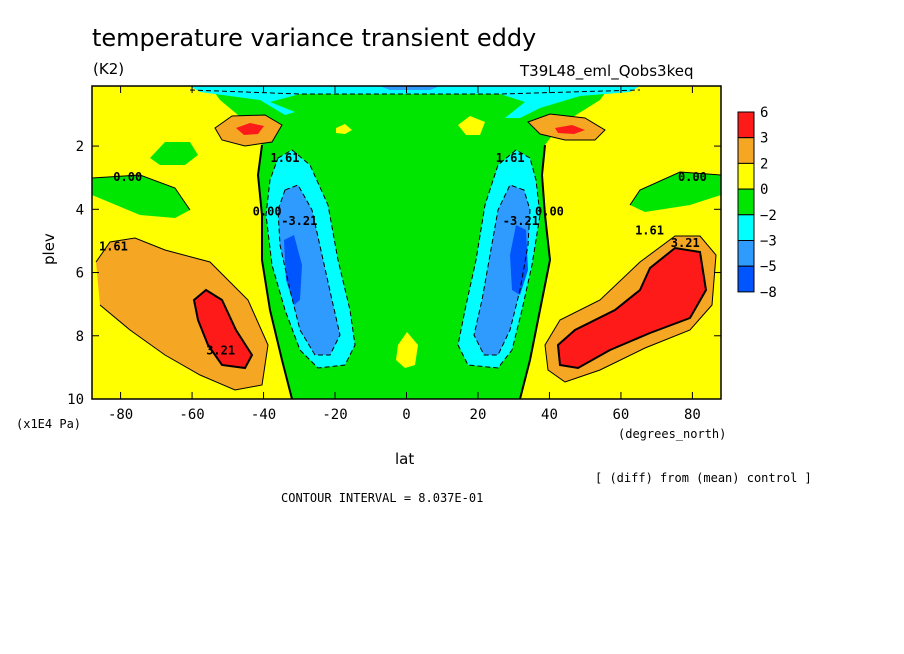  I want to click on y-tick-label: 4, so click(80, 210).